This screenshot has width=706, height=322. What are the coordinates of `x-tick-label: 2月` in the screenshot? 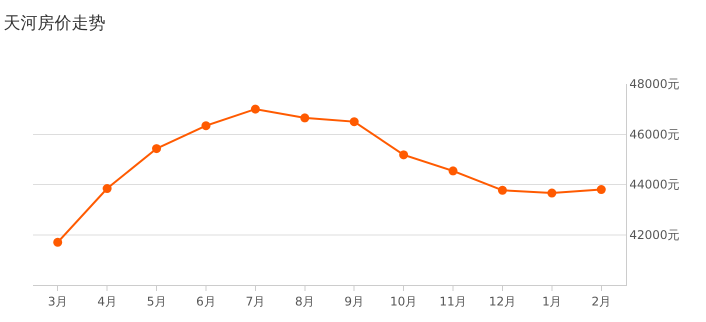 It's located at (601, 301).